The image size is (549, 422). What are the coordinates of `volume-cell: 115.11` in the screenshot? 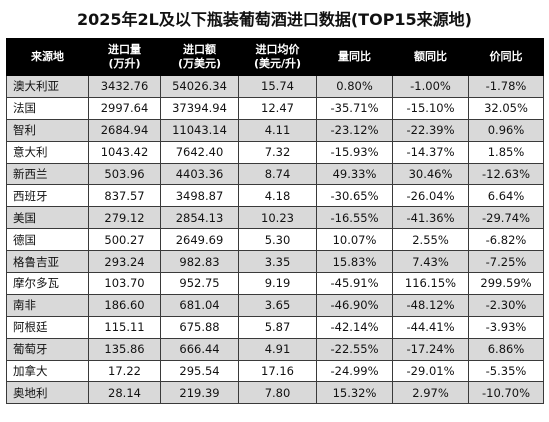 It's located at (124, 327).